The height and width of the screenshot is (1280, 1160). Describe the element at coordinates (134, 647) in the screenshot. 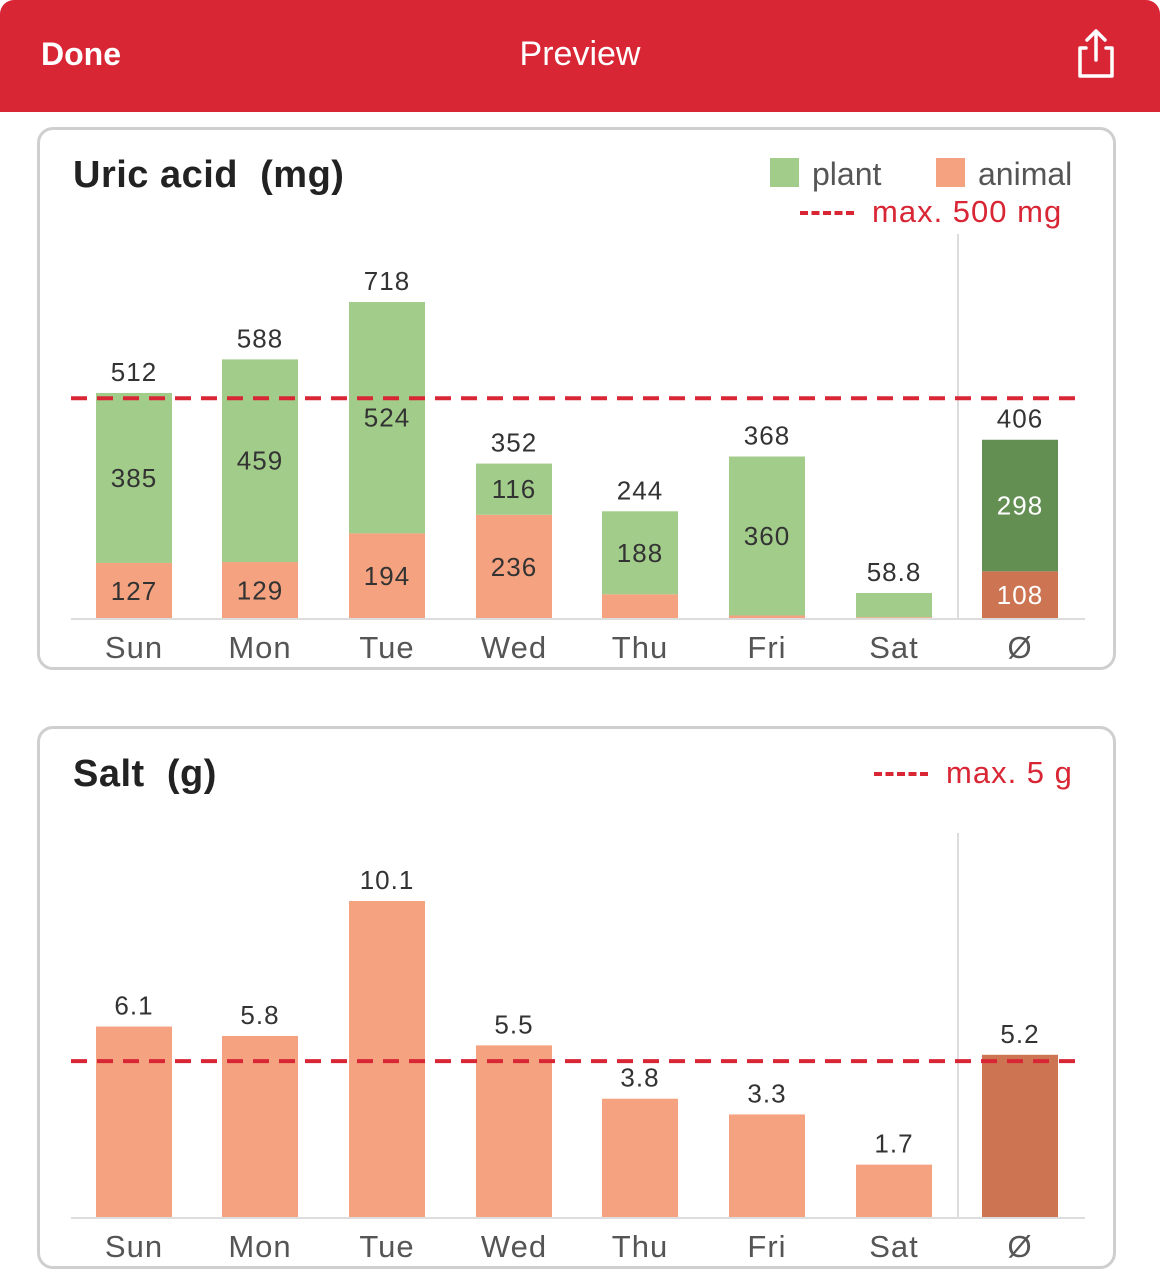

I see `x-tick-label-sun: Sun` at that location.